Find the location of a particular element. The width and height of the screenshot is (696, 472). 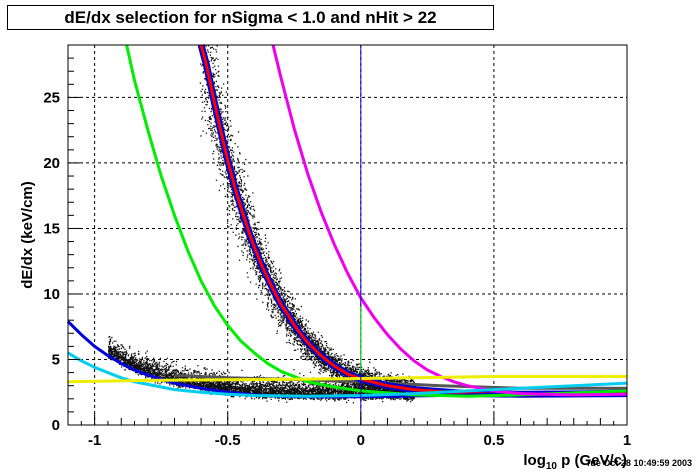

y-tick-label: 0 is located at coordinates (56, 425).